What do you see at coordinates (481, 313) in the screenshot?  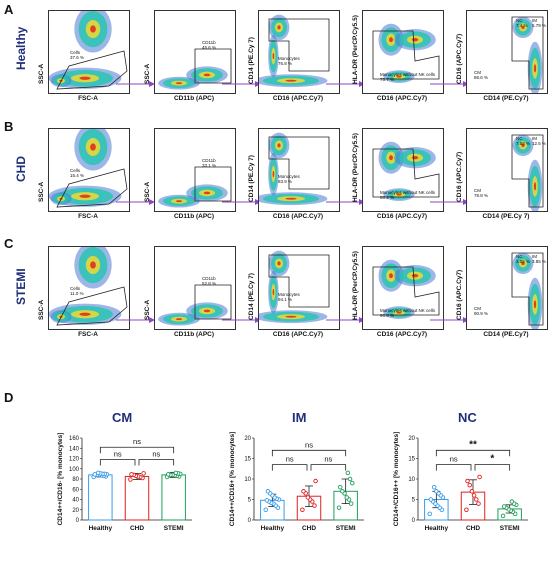 I see `gate-percentage: 90.9 %` at bounding box center [481, 313].